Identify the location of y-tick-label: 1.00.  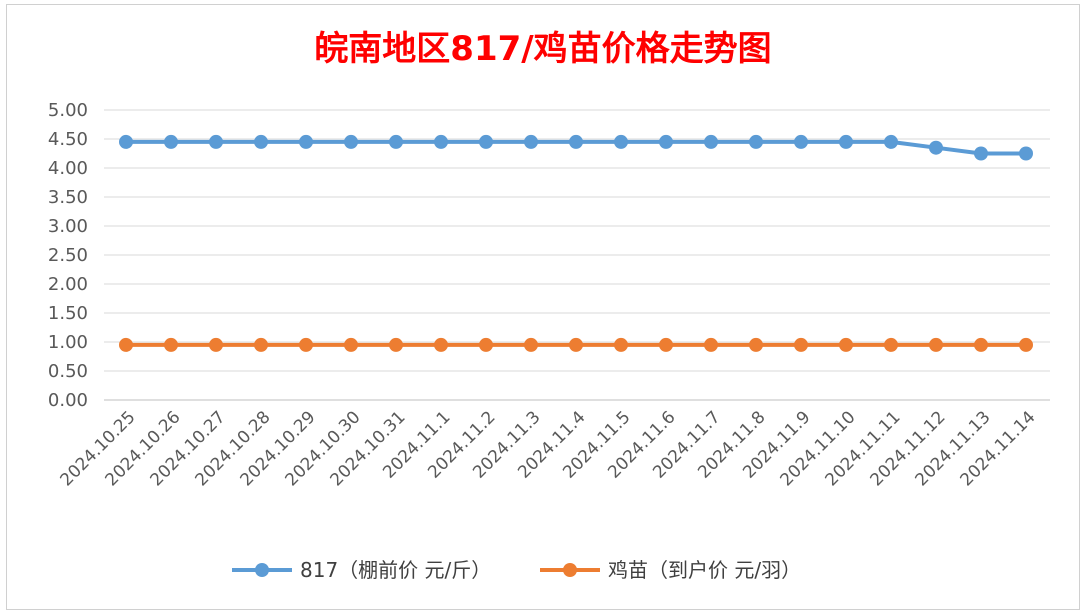
(68, 342).